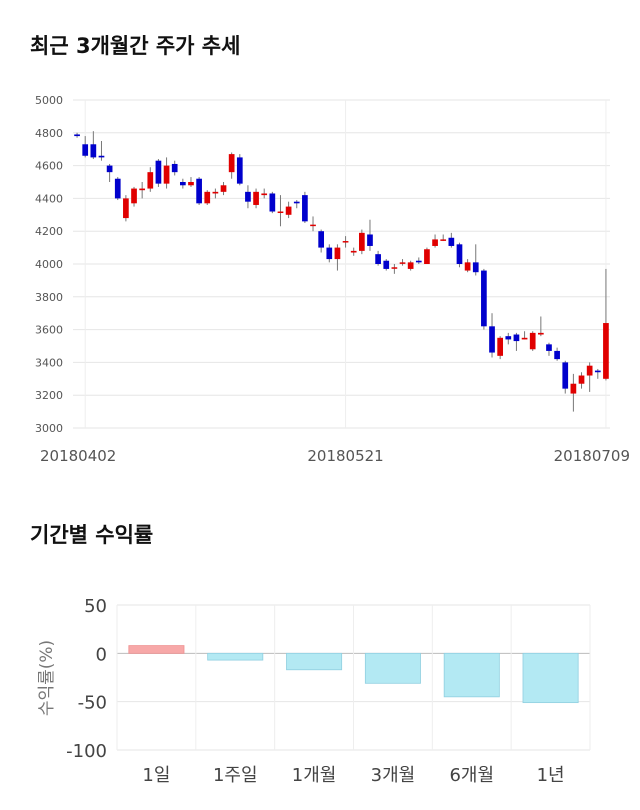 The width and height of the screenshot is (640, 810). What do you see at coordinates (471, 775) in the screenshot?
I see `returns-category-label: 6개월` at bounding box center [471, 775].